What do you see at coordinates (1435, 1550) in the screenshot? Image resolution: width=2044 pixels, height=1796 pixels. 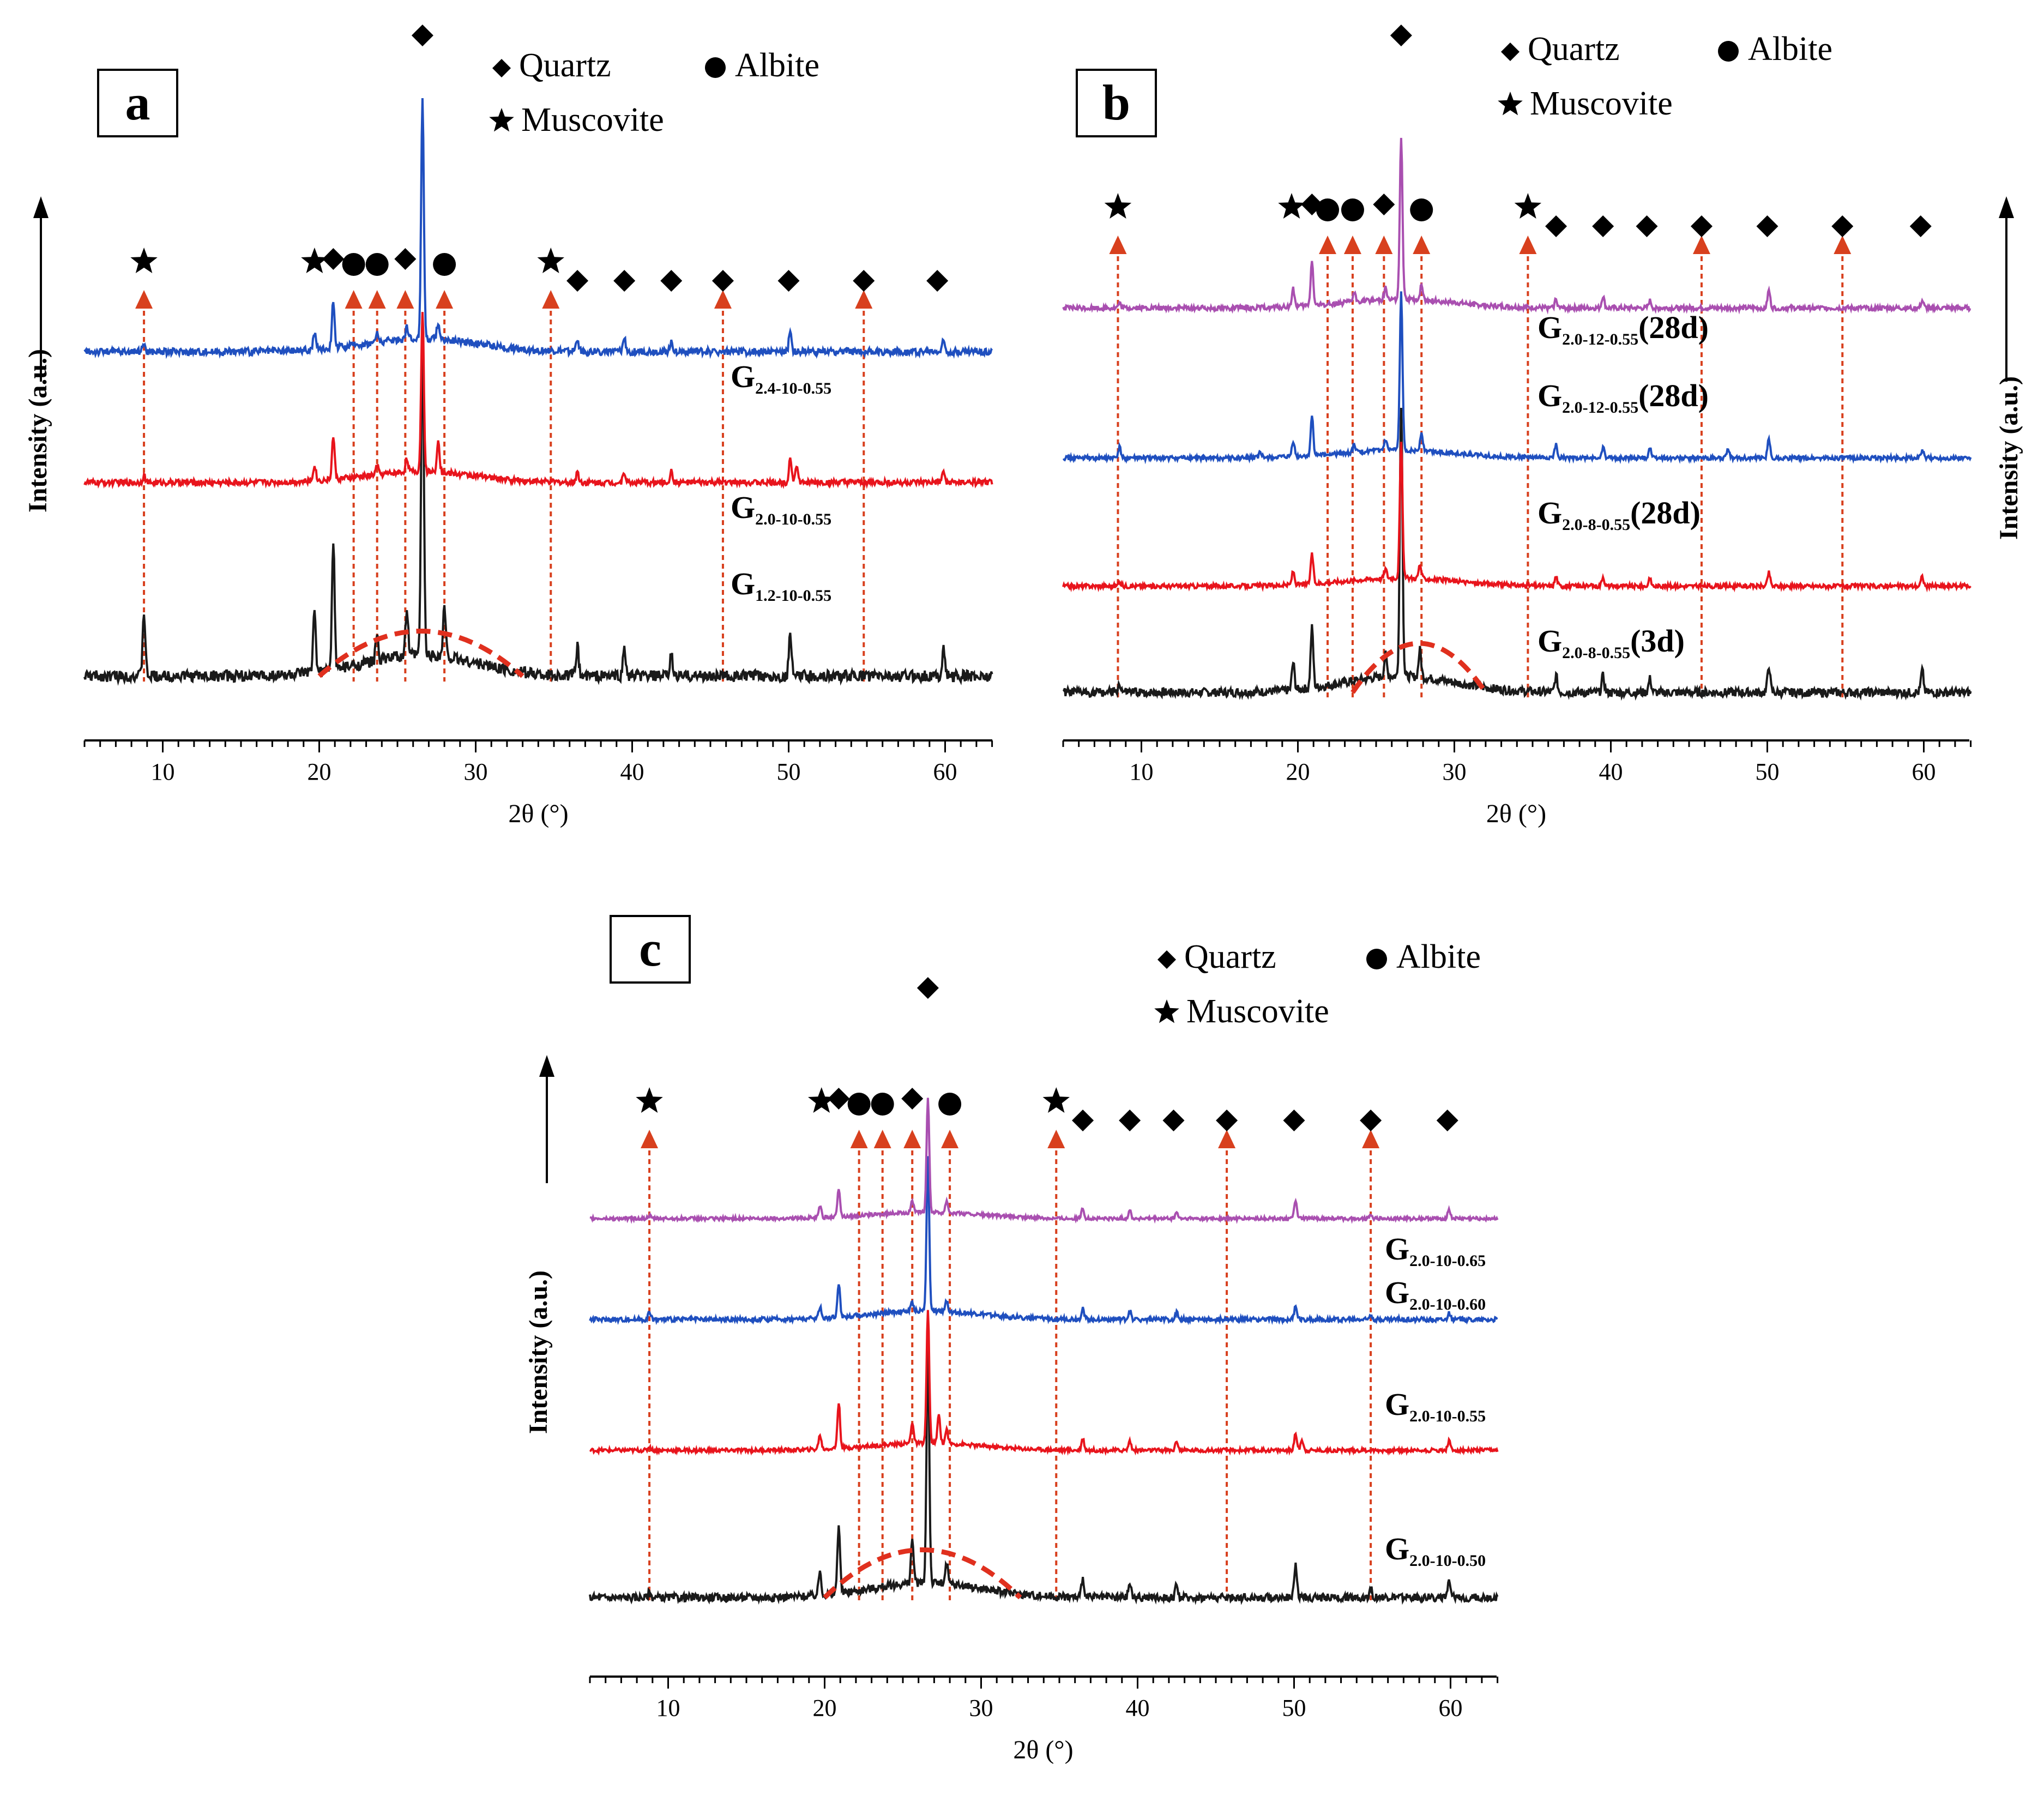 I see `series-label: G2.0-10-0.50` at bounding box center [1435, 1550].